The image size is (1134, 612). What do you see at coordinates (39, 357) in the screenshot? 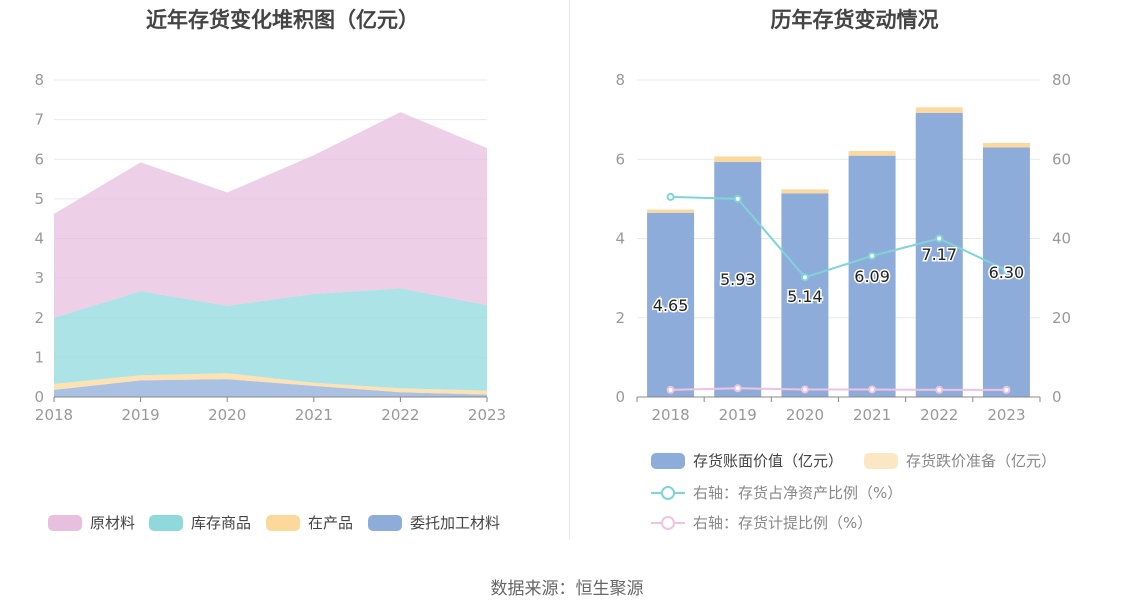
I see `y-tick-label: 1` at bounding box center [39, 357].